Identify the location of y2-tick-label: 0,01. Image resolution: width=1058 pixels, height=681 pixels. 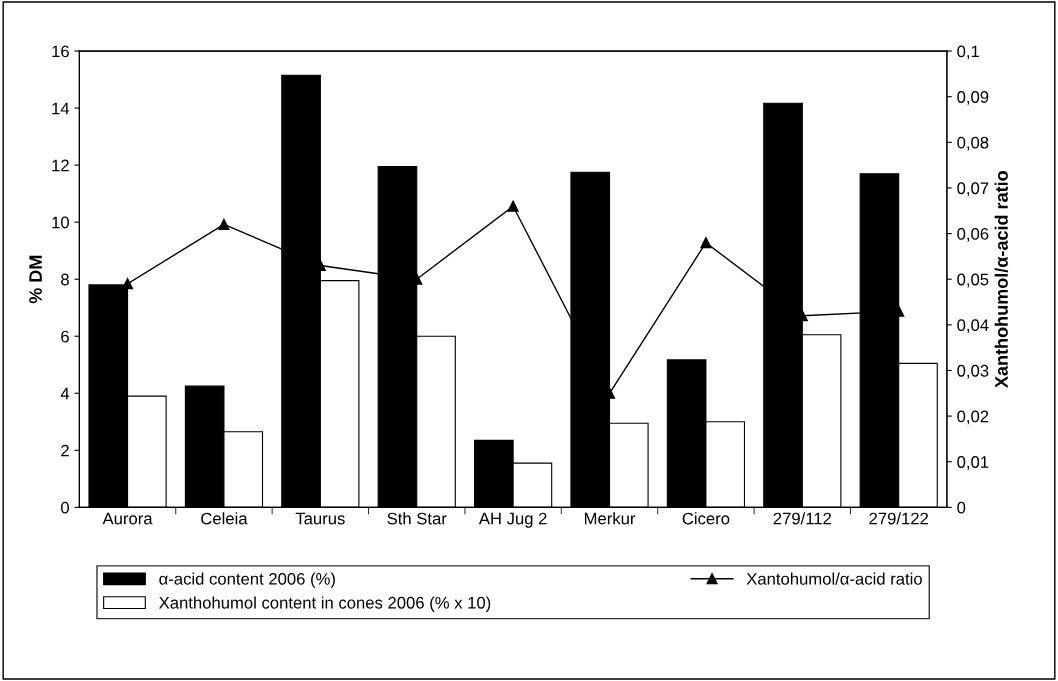
(973, 463).